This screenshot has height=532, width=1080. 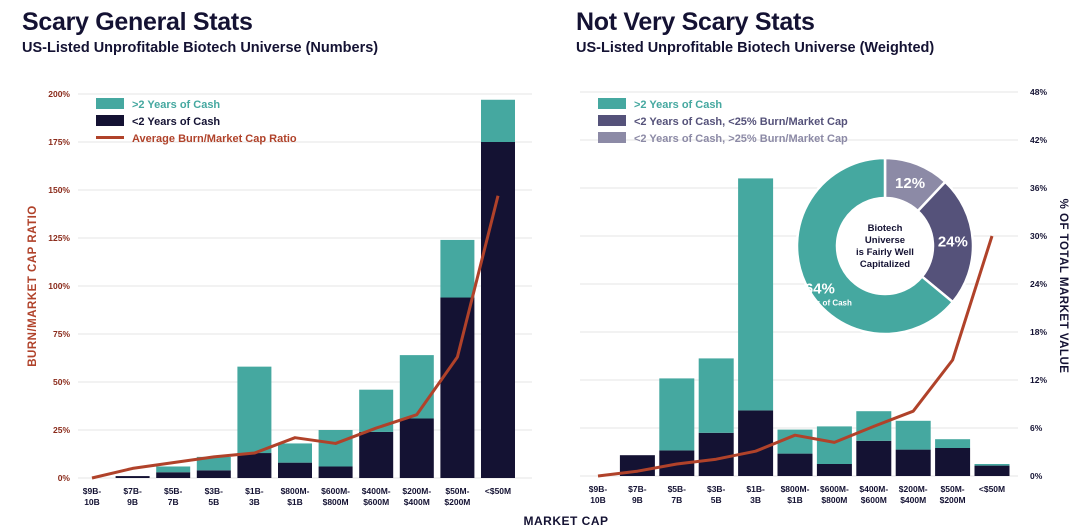 I want to click on donut-label-1: 24%, so click(x=953, y=242).